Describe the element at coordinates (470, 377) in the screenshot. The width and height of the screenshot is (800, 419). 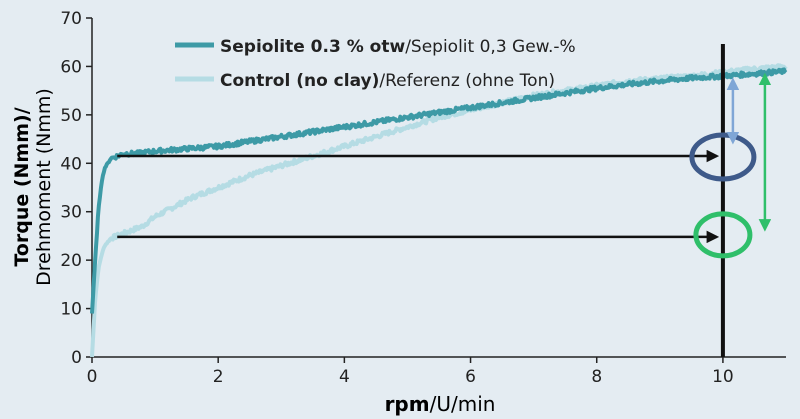
I see `x-tick-label: 6` at that location.